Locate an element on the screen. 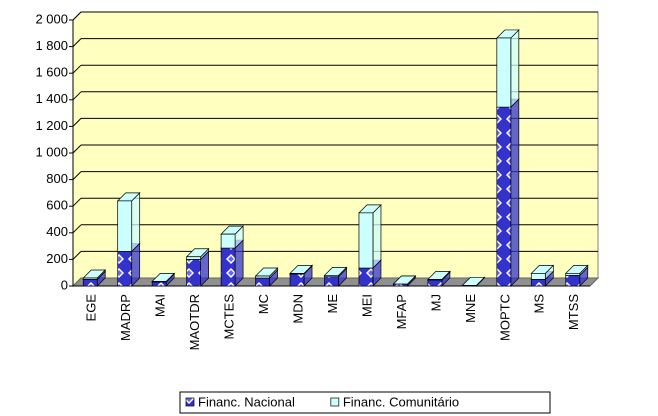 This screenshot has height=416, width=658. x-tick-label: MADRP is located at coordinates (125, 317).